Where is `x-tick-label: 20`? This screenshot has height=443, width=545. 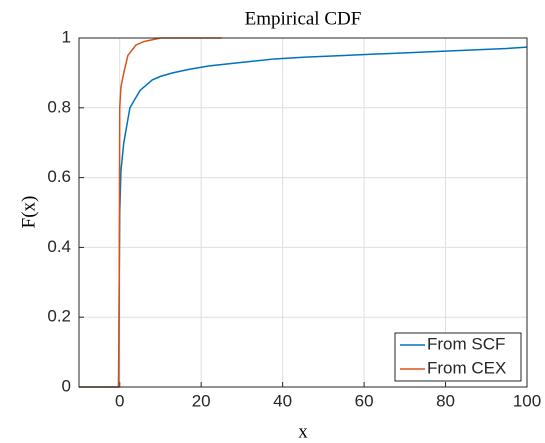 x-tick-label: 20 is located at coordinates (201, 400).